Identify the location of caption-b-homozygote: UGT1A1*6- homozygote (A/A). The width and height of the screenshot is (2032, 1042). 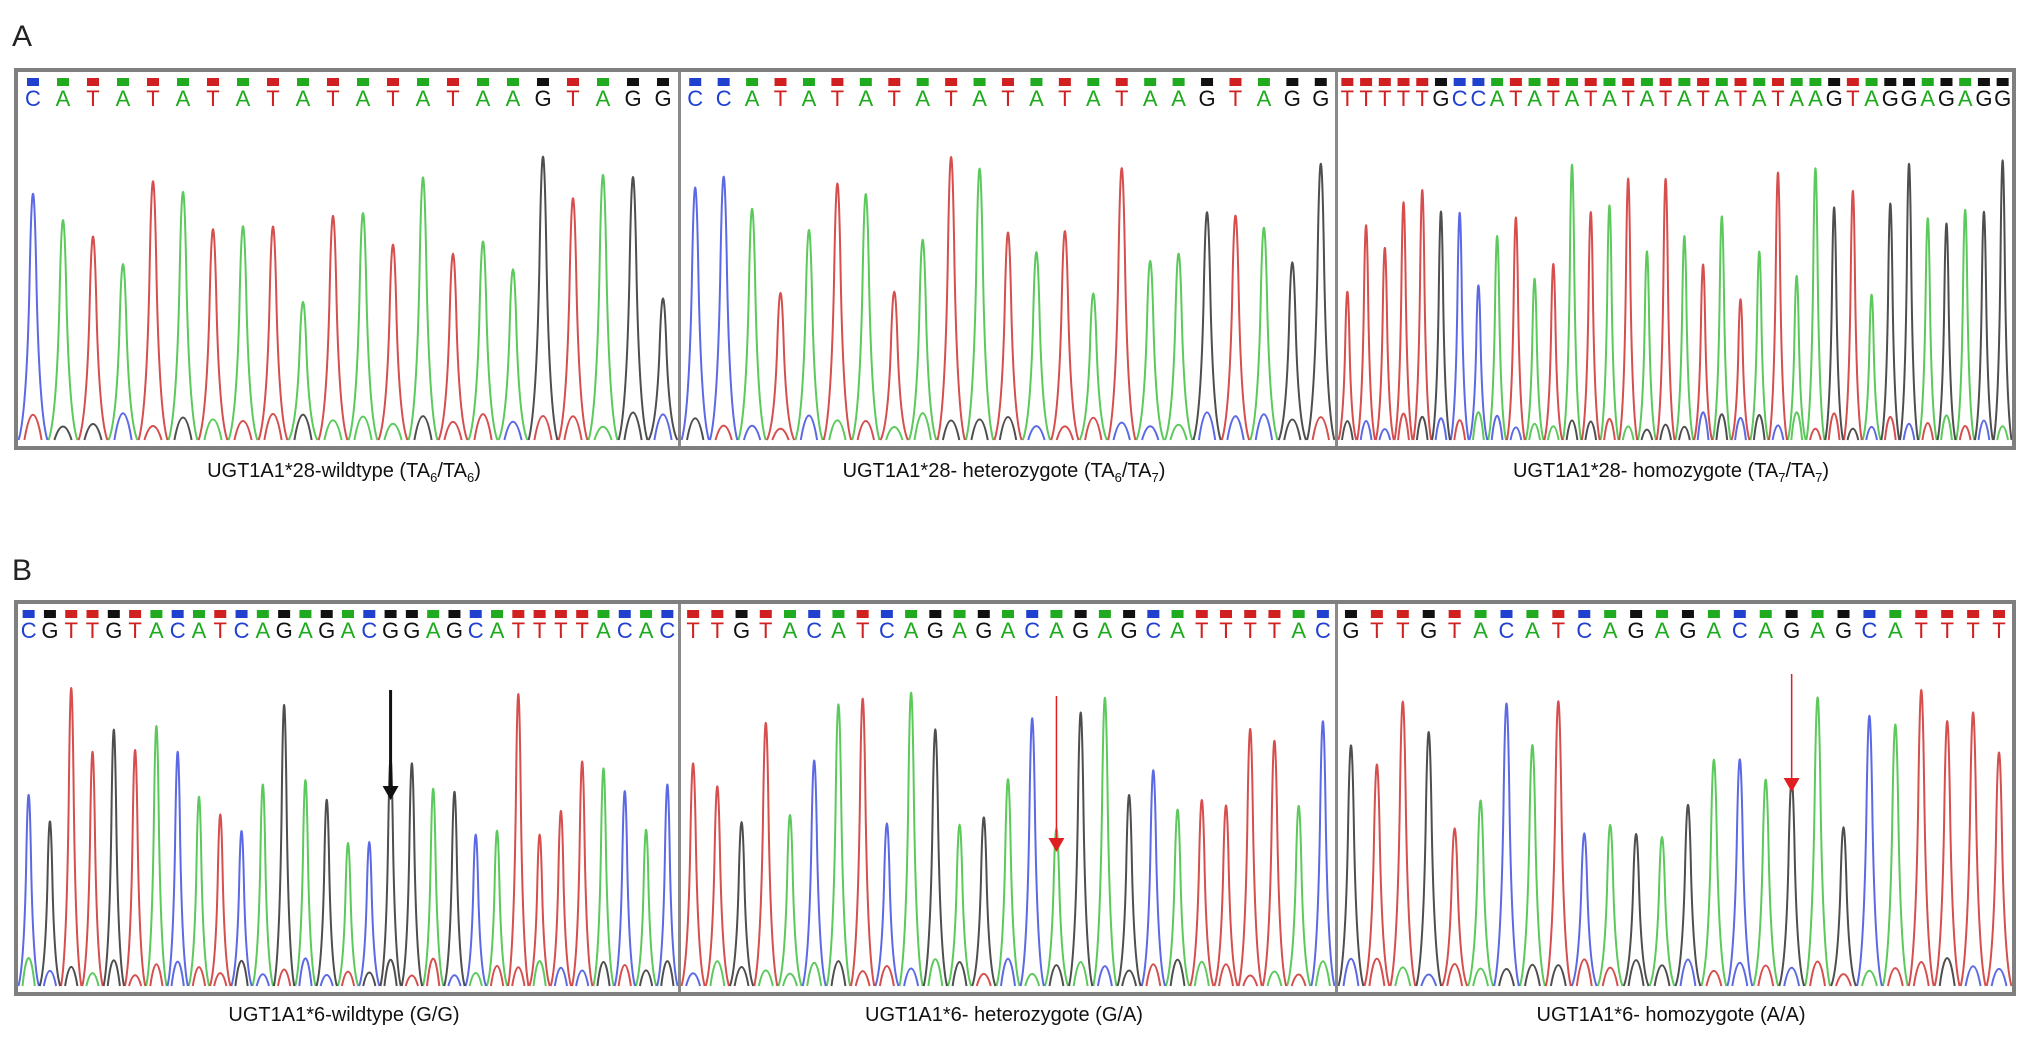
(1671, 1015).